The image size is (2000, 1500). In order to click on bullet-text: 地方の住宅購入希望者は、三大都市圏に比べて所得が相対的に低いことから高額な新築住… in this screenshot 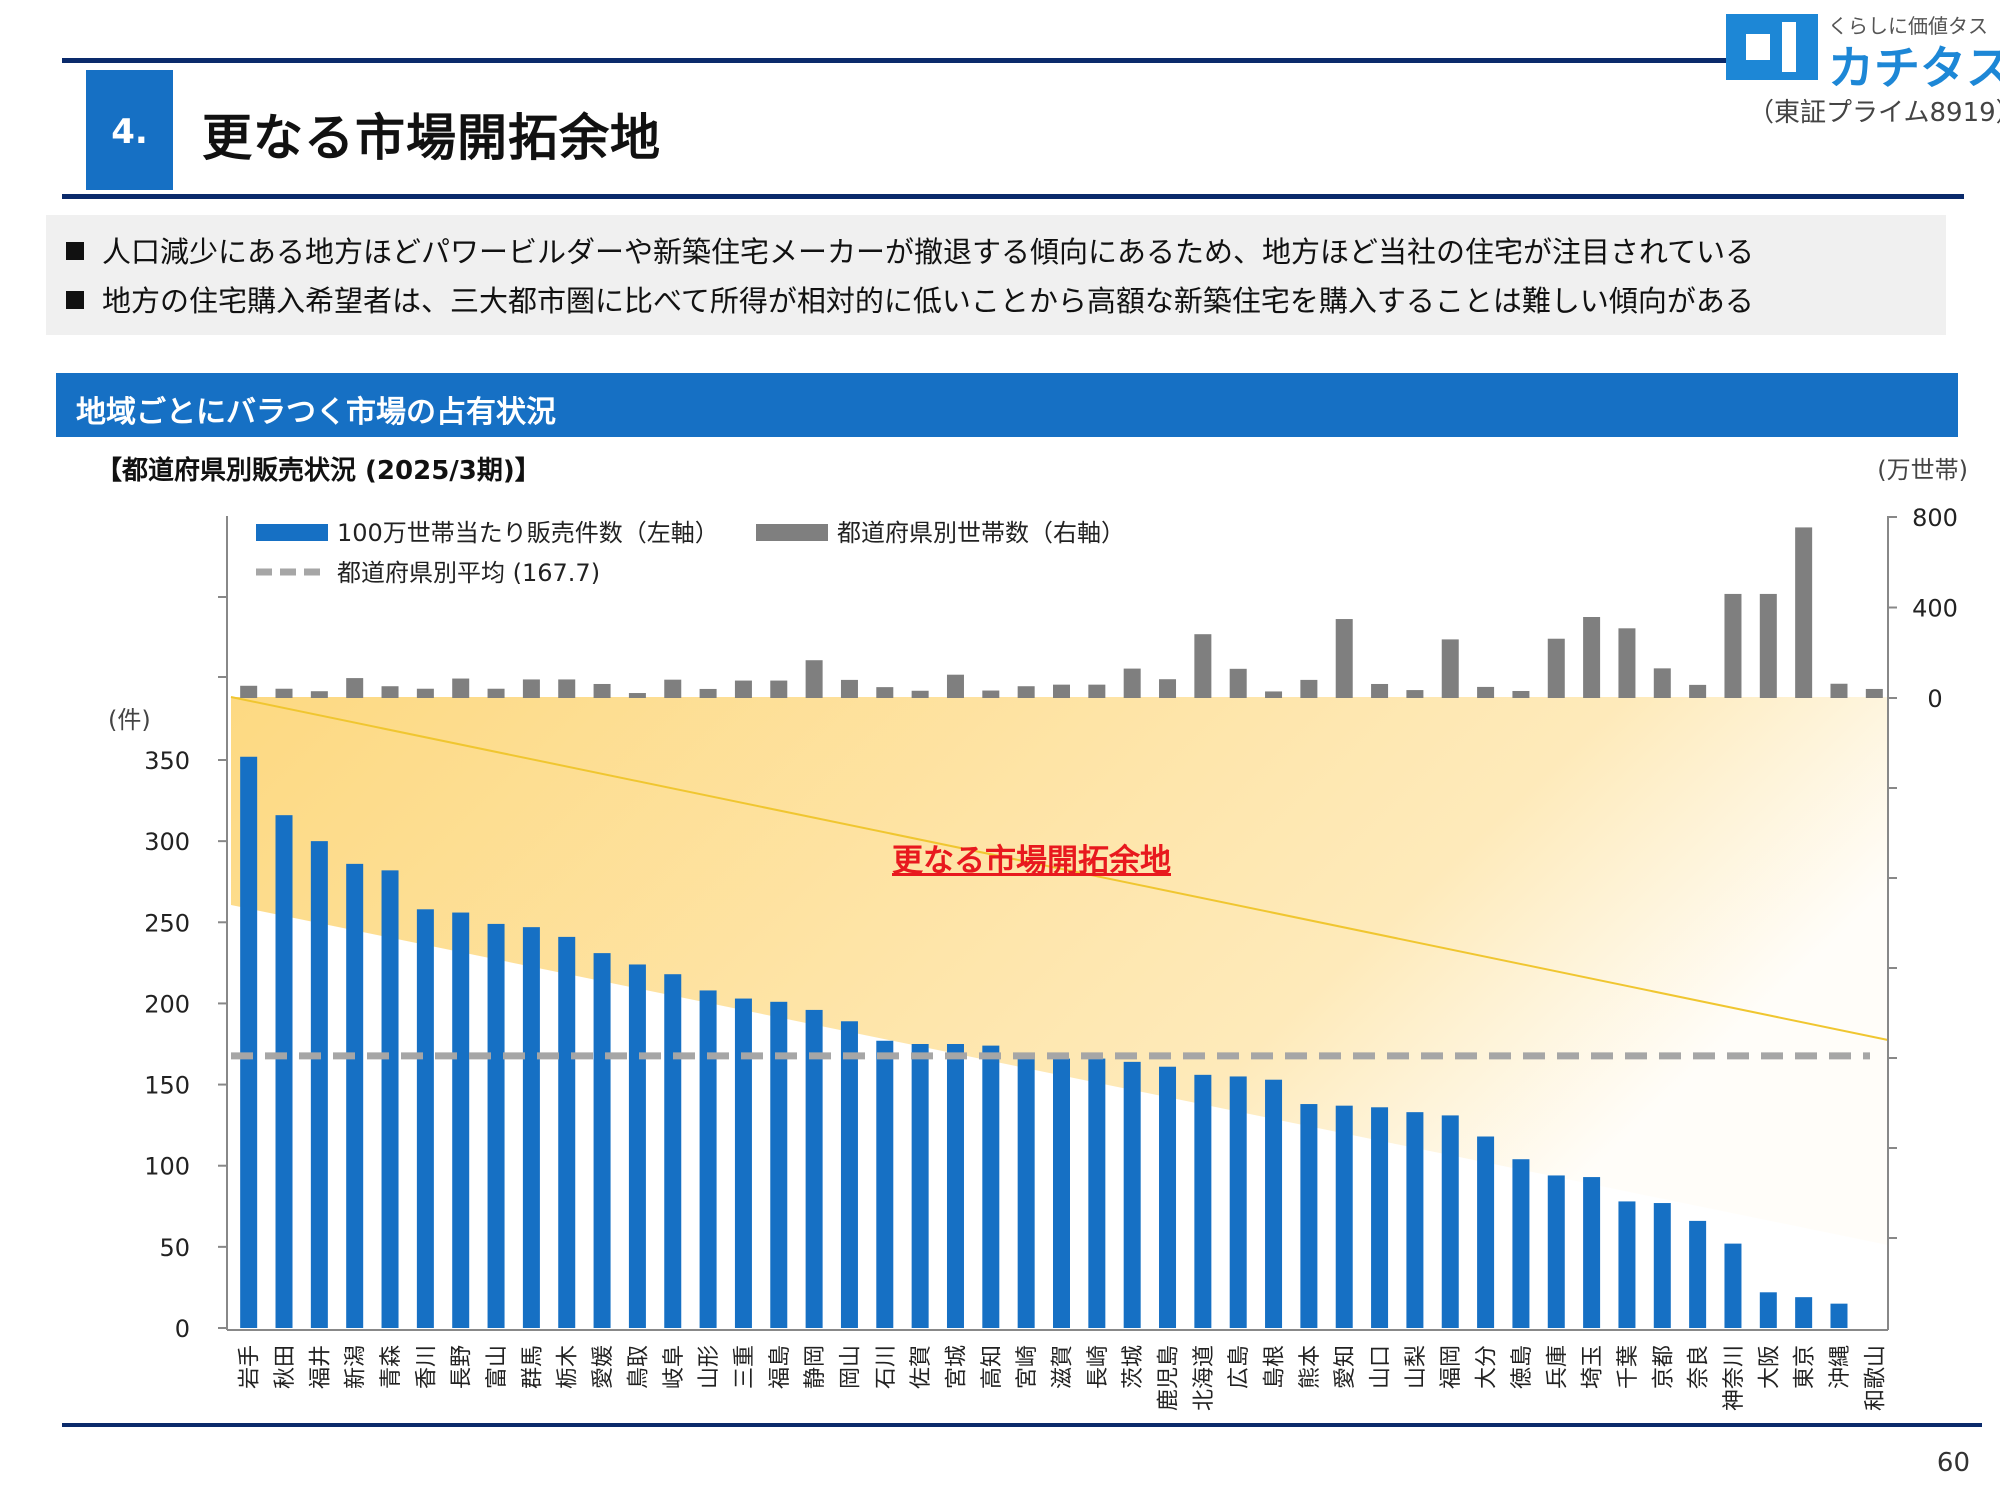, I will do `click(928, 301)`.